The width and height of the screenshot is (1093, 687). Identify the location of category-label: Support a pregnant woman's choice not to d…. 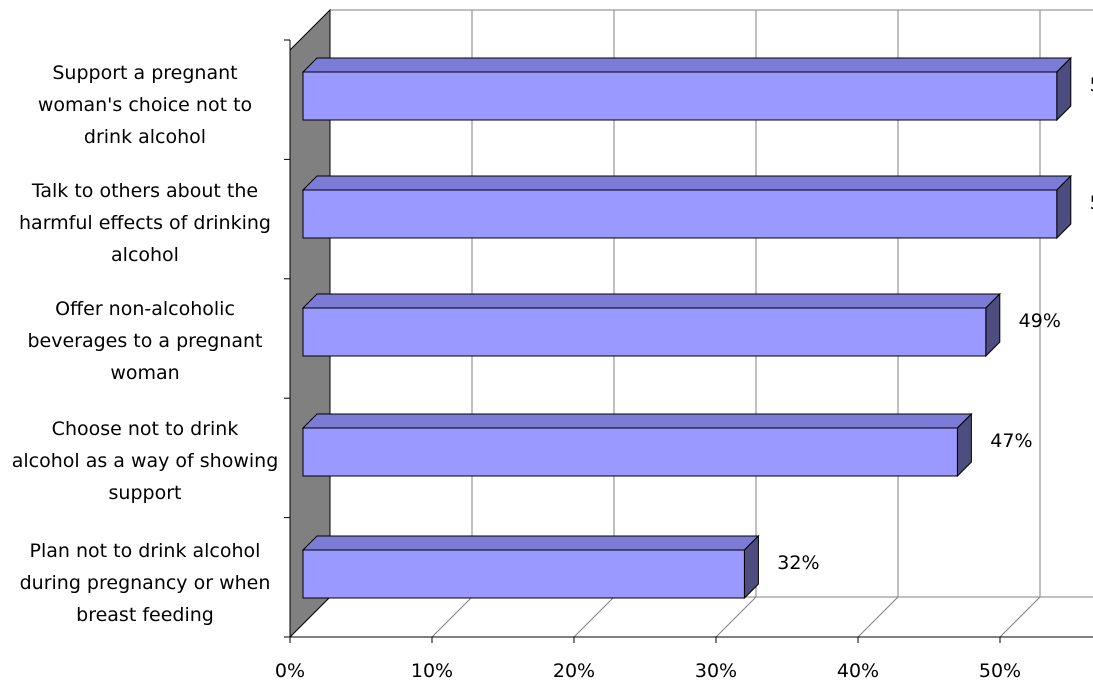
(145, 105).